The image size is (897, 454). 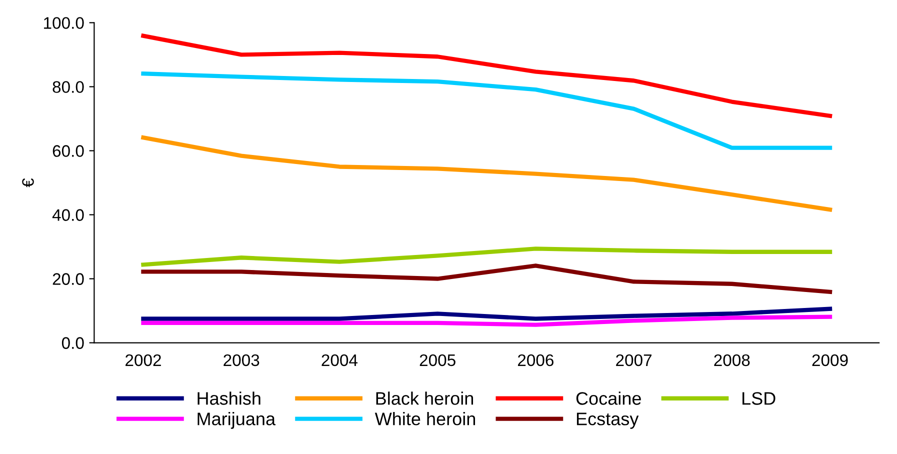 What do you see at coordinates (732, 360) in the screenshot?
I see `x-tick-label: 2008` at bounding box center [732, 360].